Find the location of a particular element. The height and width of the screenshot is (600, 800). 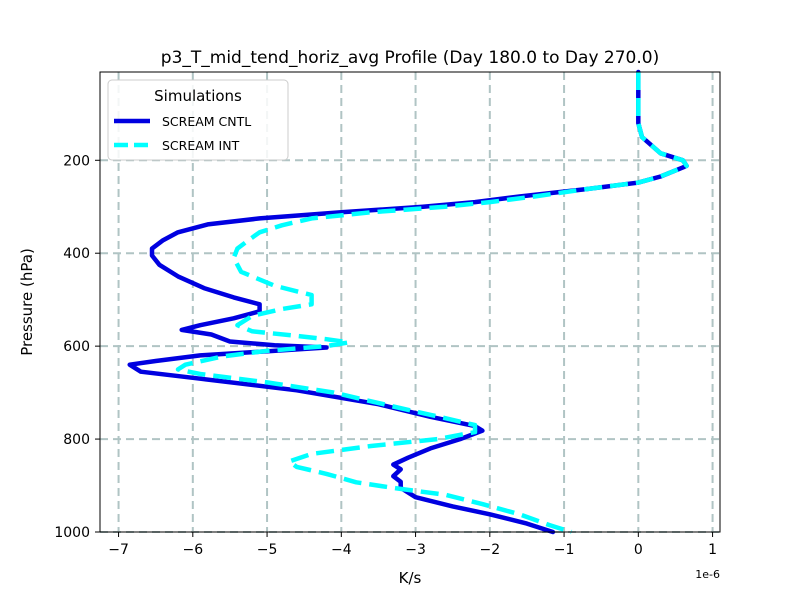

x-tick-label: −4 is located at coordinates (341, 550).